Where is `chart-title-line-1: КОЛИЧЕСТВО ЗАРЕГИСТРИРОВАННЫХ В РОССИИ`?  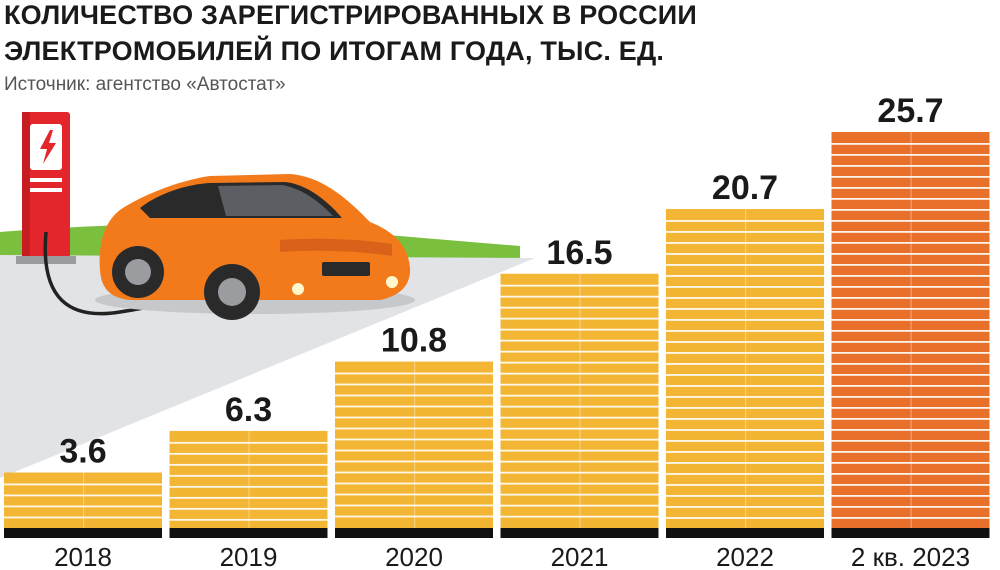 chart-title-line-1: КОЛИЧЕСТВО ЗАРЕГИСТРИРОВАННЫХ В РОССИИ is located at coordinates (350, 15).